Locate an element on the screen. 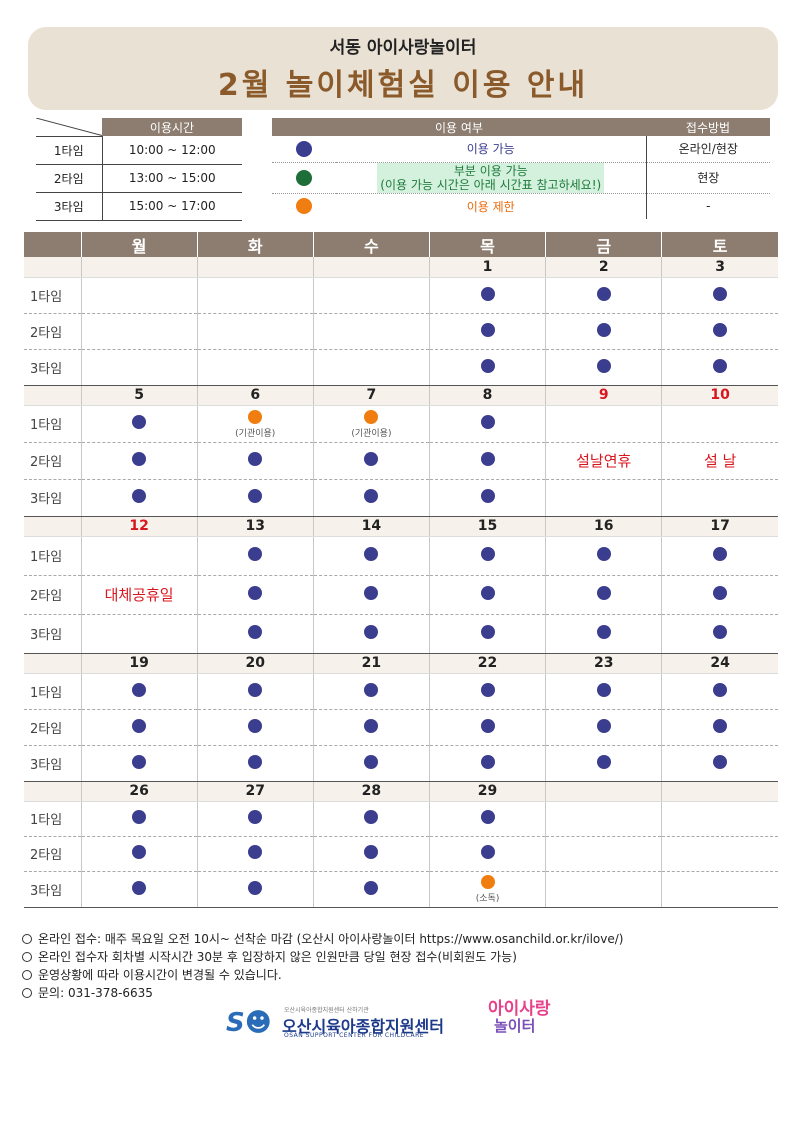 The image size is (800, 1132). calendar-corner is located at coordinates (52, 244).